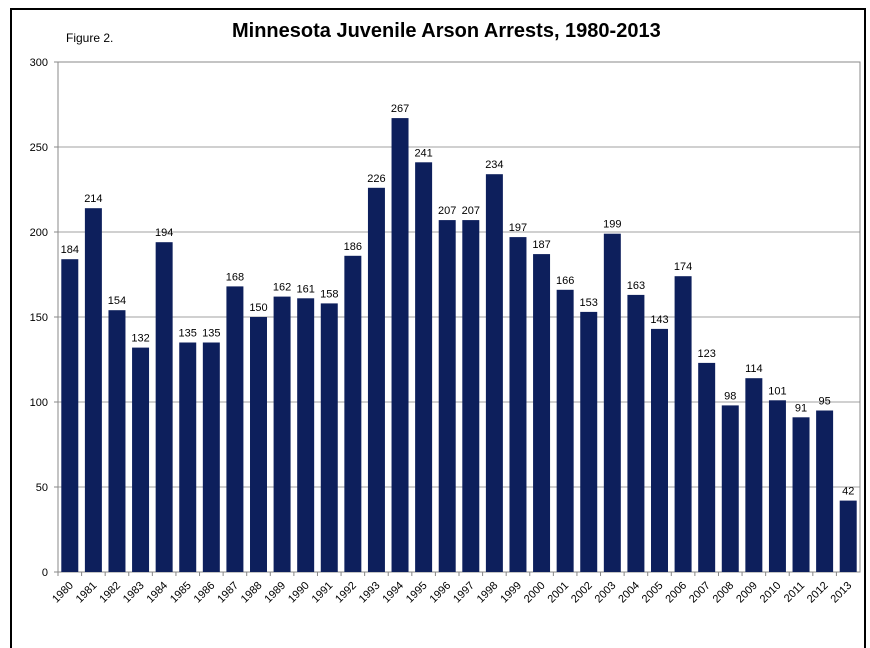 The width and height of the screenshot is (870, 648). Describe the element at coordinates (299, 593) in the screenshot. I see `x-tick-label: 1990` at that location.